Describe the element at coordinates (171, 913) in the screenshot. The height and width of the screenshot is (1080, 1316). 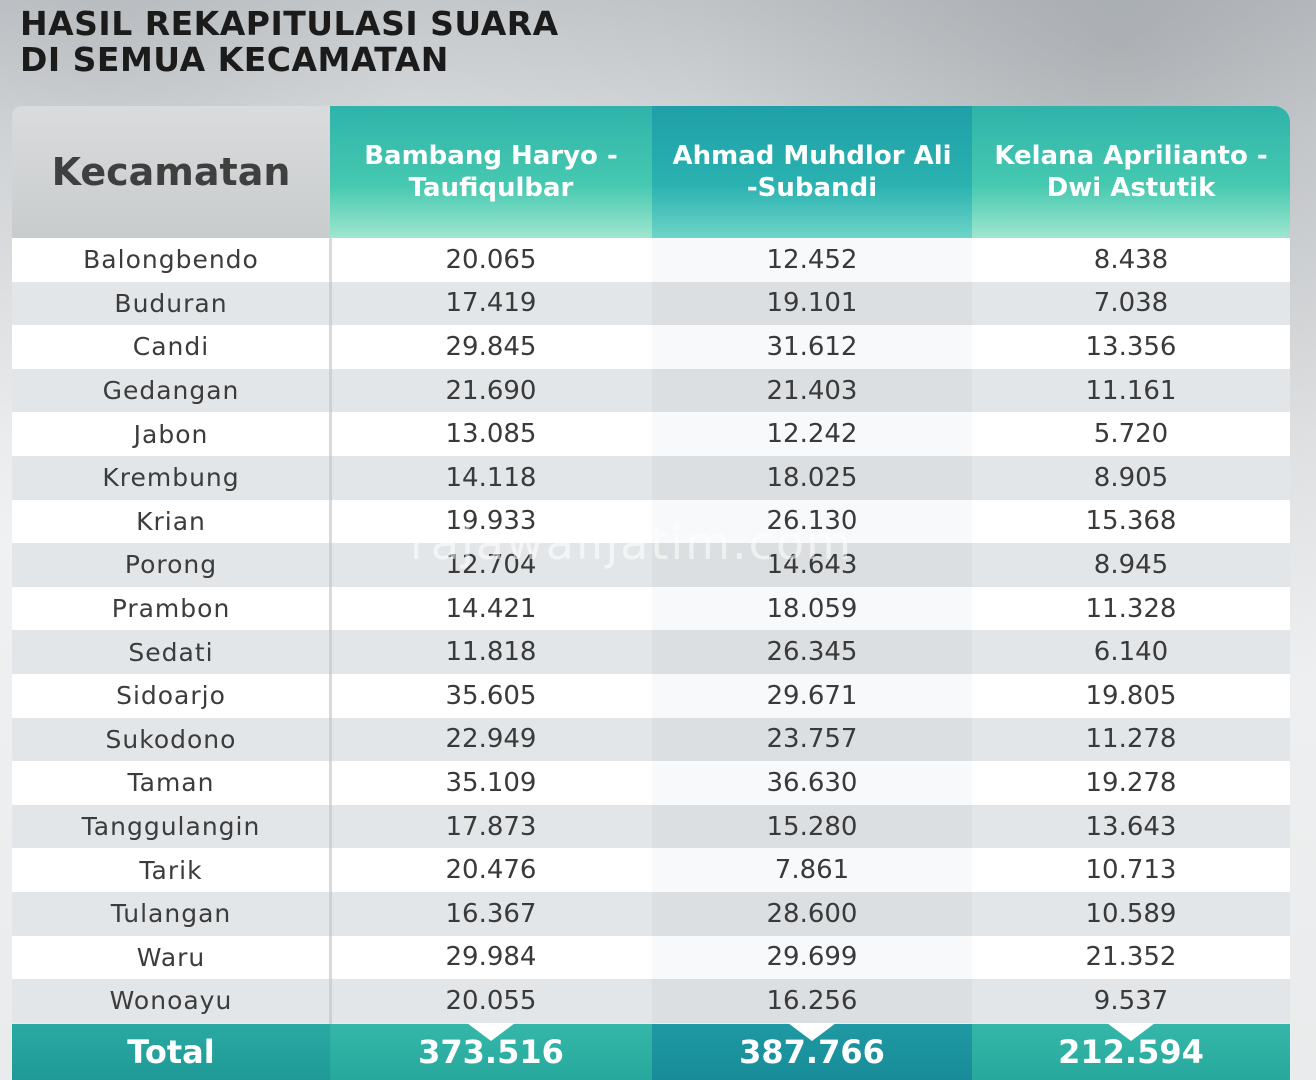
I see `kecamatan-name: Tulangan` at that location.